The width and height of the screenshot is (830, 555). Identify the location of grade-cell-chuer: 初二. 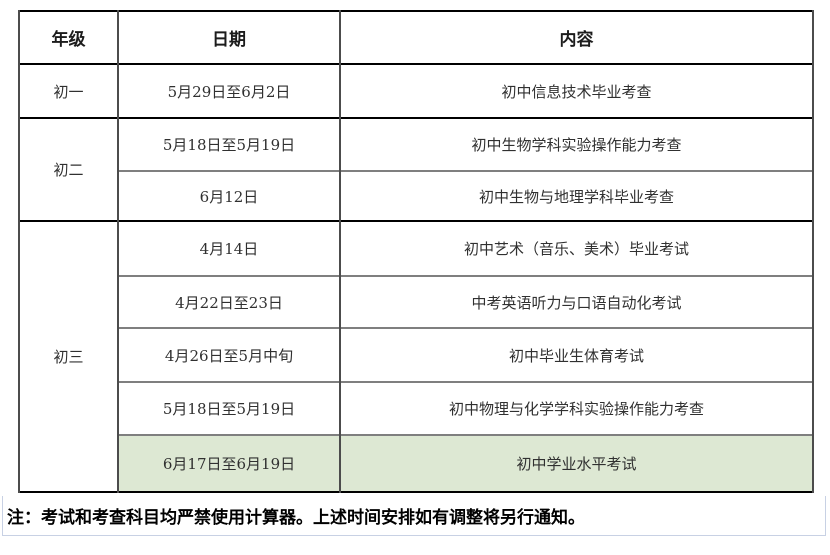
(68, 169).